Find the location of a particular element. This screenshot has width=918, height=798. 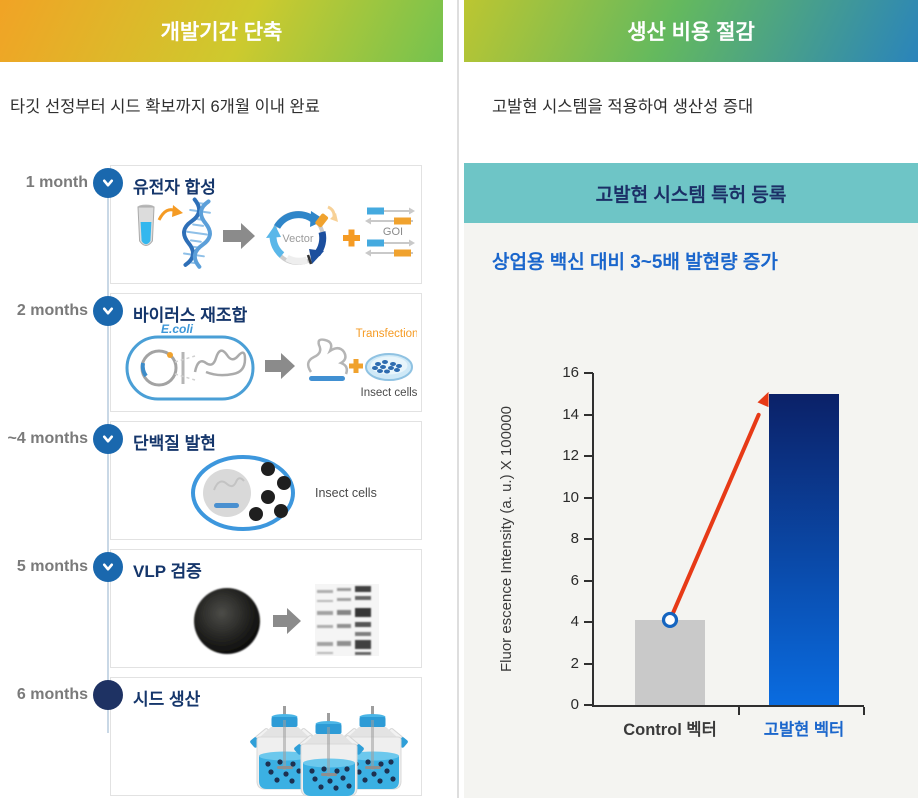

ecoli-cell-icon is located at coordinates (190, 368).